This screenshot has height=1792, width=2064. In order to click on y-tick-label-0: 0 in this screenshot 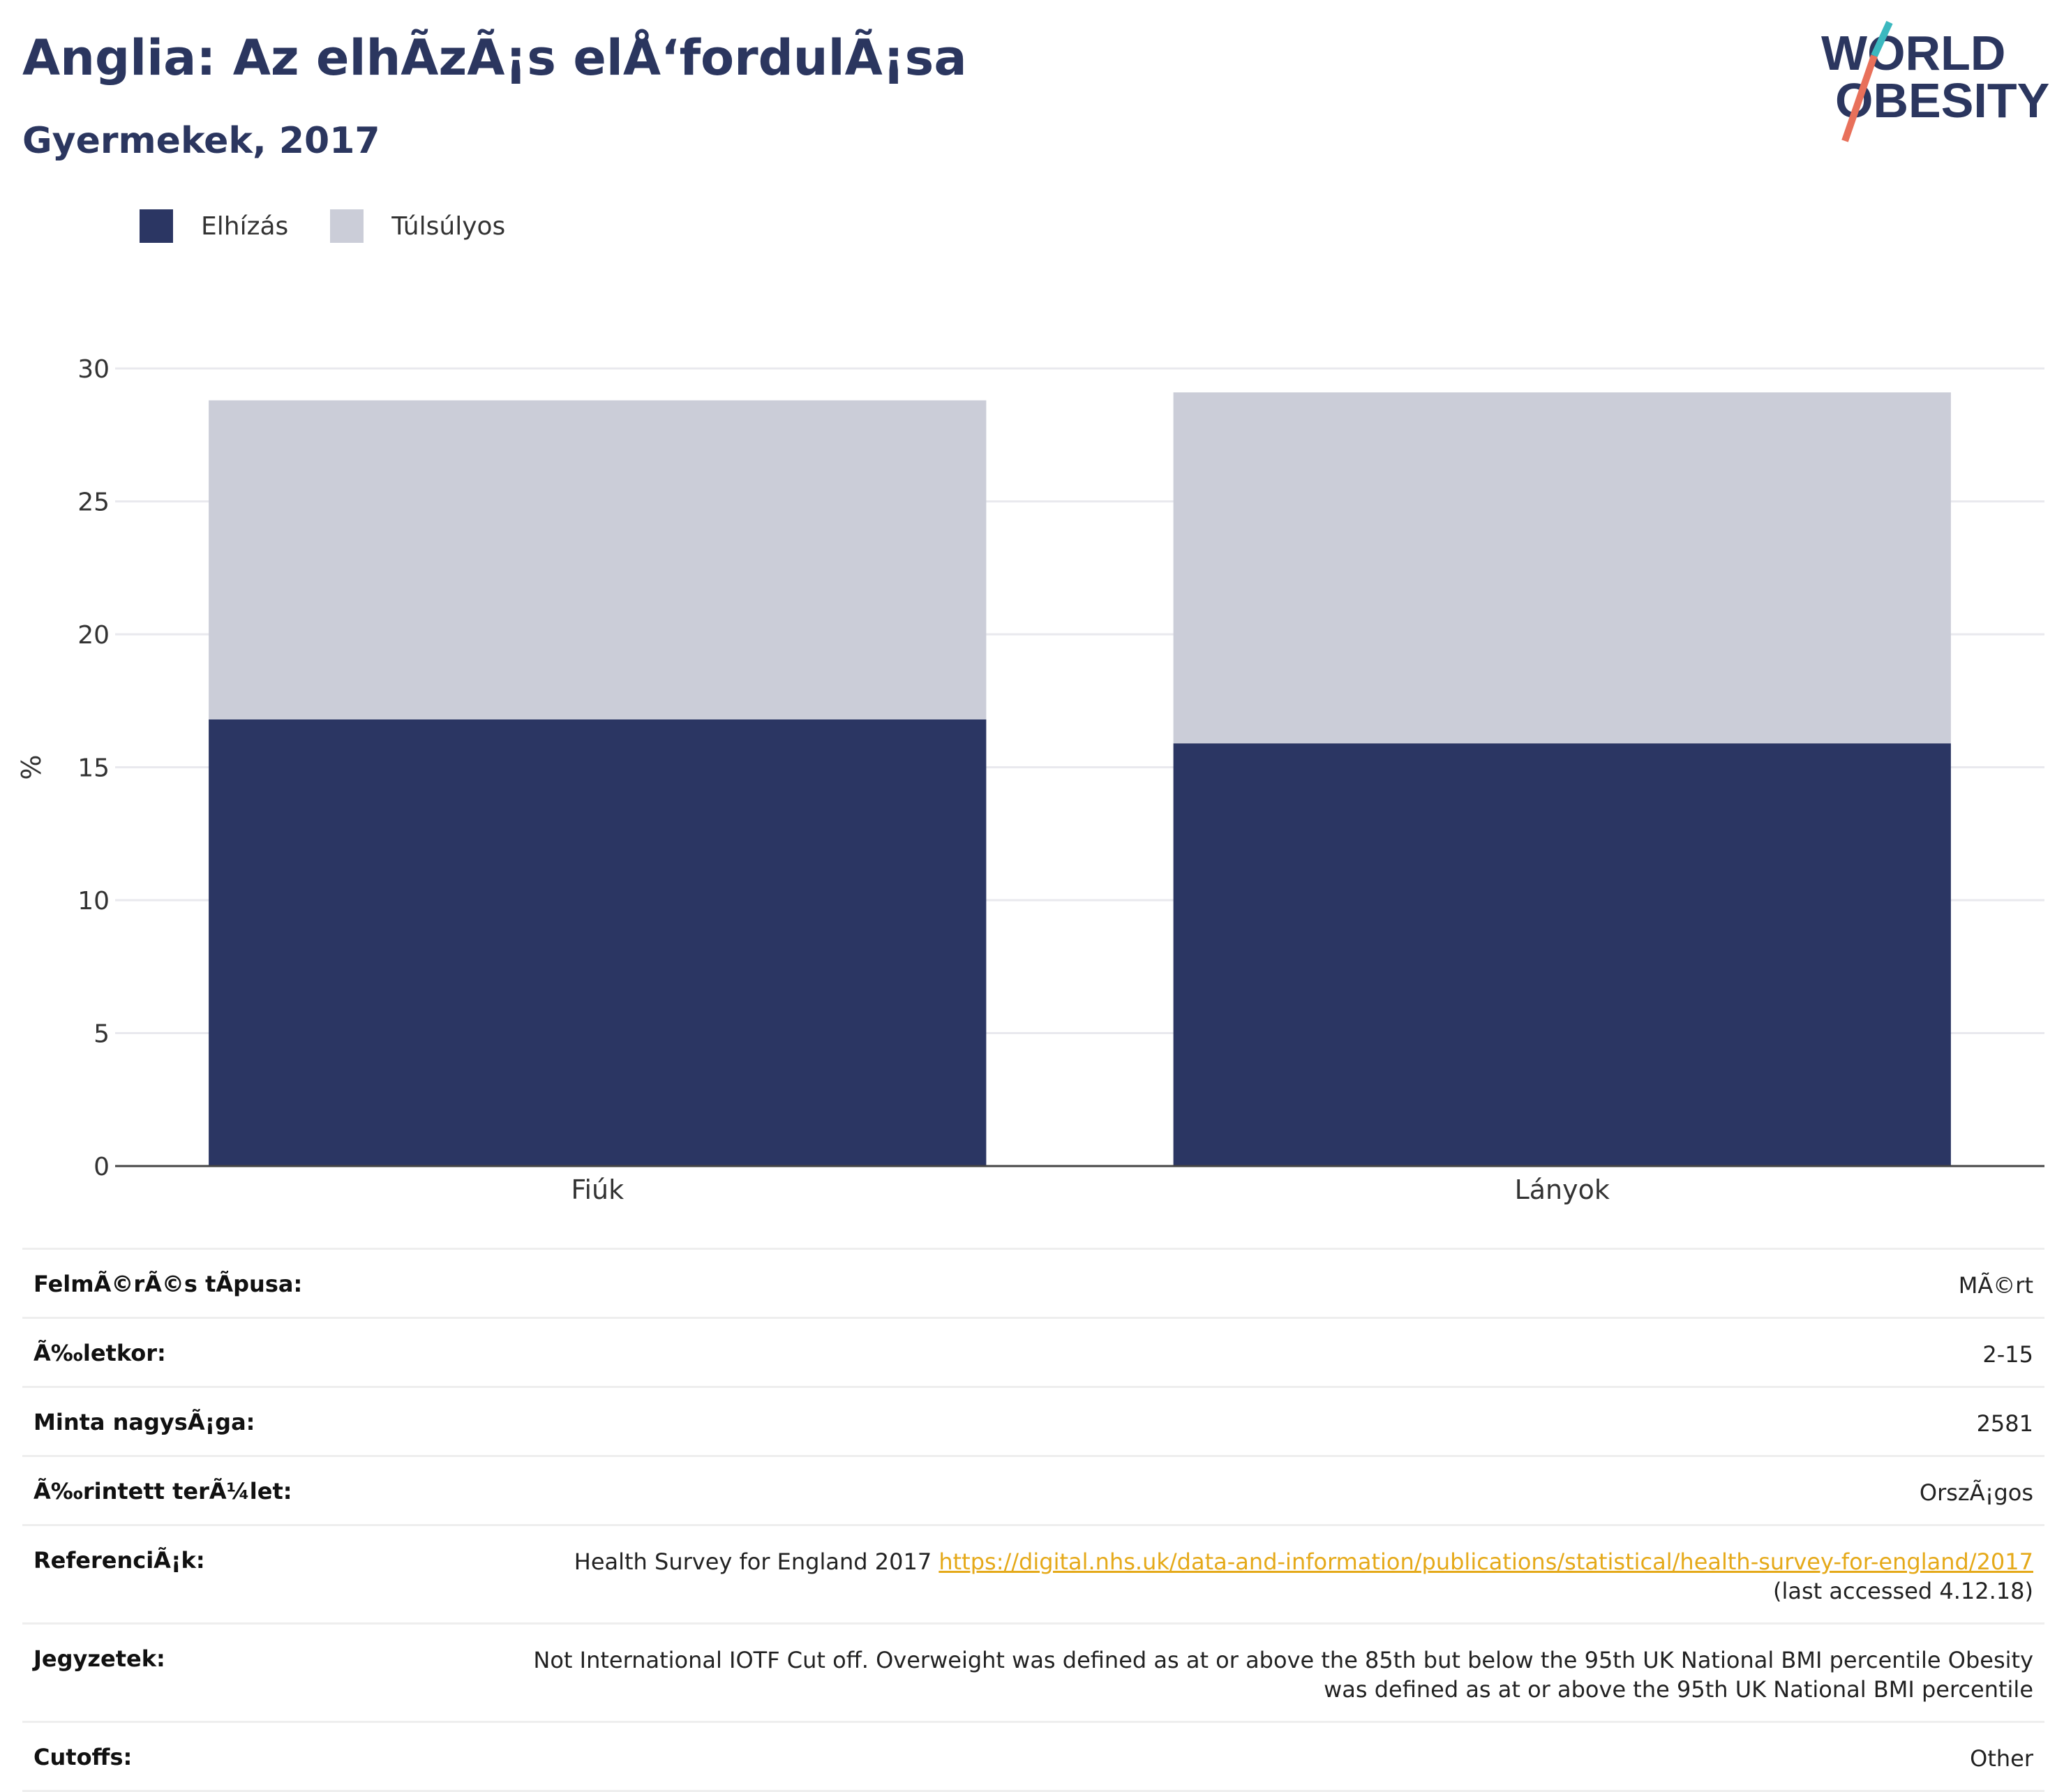, I will do `click(102, 1167)`.